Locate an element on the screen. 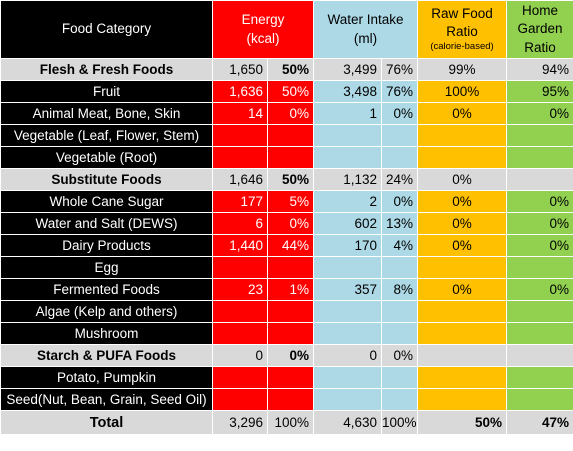 The image size is (573, 451). category-cell: Flesh & Fresh Foods is located at coordinates (106, 69).